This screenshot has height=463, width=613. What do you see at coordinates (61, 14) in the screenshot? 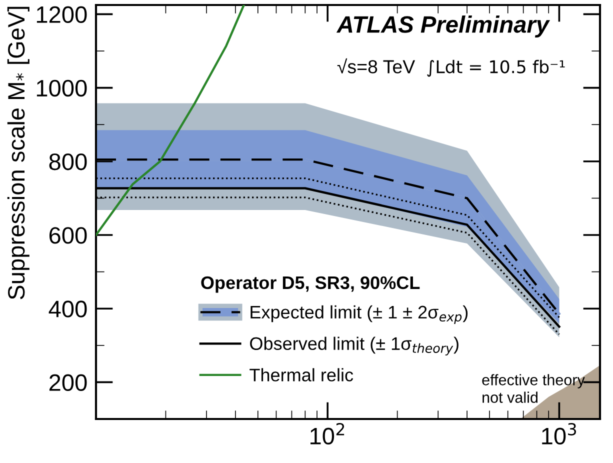
I see `y-tick-label: 1200` at bounding box center [61, 14].